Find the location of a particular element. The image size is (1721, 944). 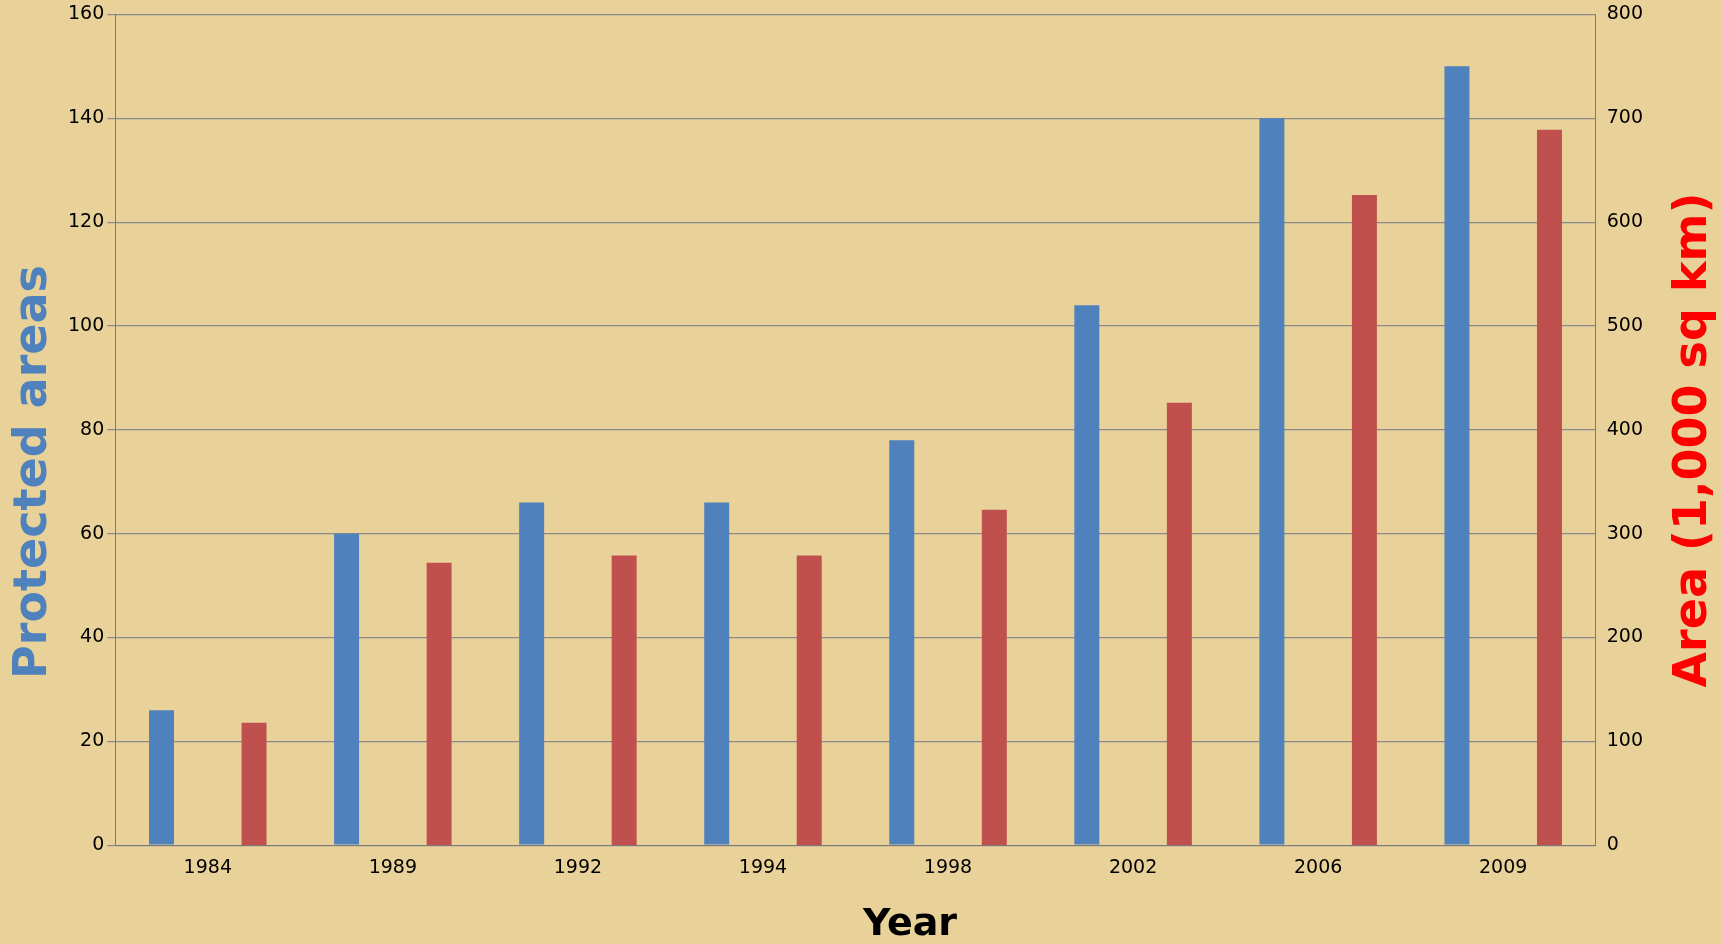

x-tick-label: 2009 is located at coordinates (1503, 865).